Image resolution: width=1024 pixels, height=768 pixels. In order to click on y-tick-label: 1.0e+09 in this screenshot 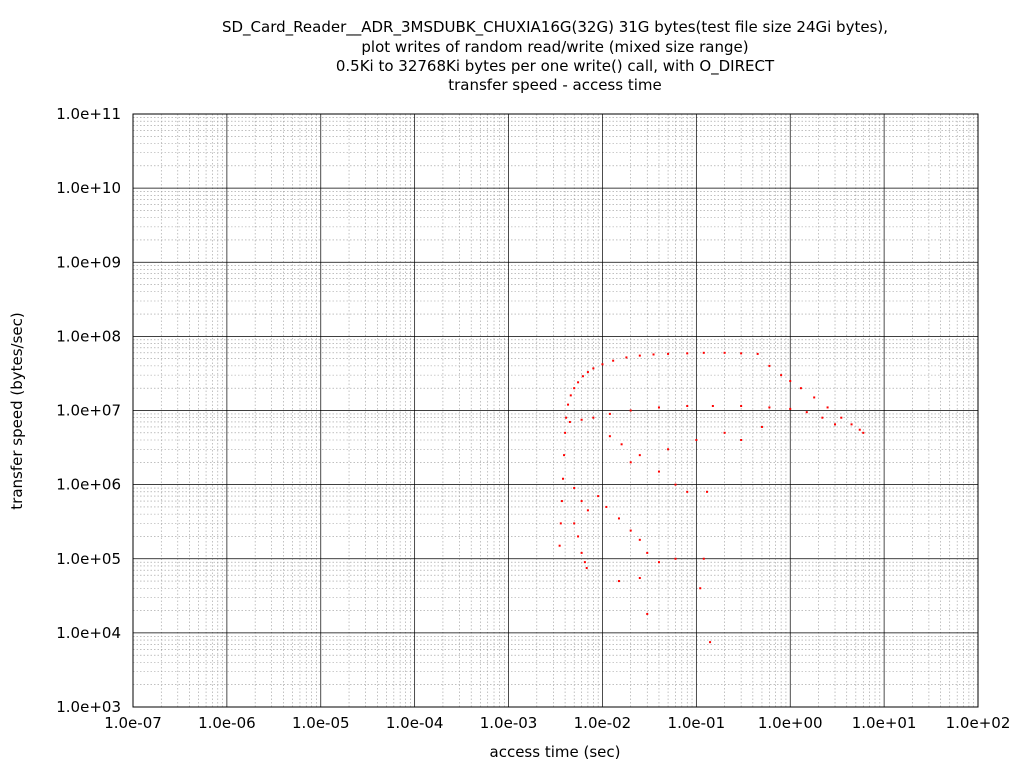, I will do `click(88, 262)`.